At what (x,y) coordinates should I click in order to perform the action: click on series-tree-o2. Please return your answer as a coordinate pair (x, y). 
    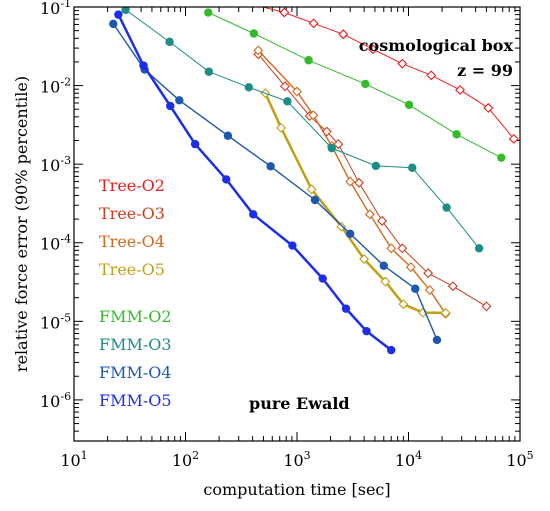
    Looking at the image, I should click on (389, 75).